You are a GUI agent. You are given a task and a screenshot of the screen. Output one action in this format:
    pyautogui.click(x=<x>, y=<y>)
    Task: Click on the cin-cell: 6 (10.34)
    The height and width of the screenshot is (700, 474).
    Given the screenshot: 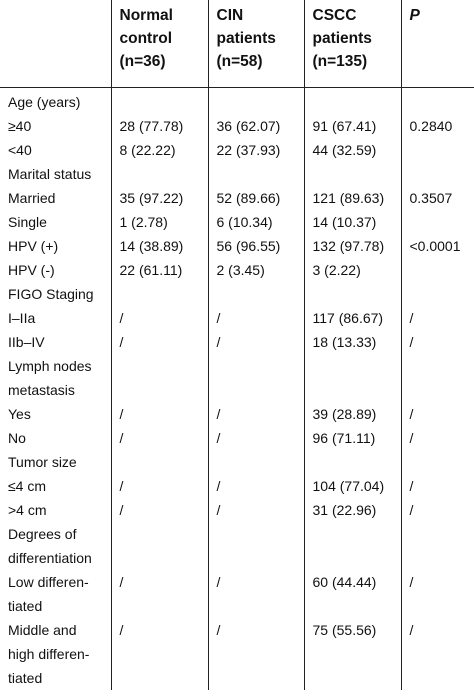 What is the action you would take?
    pyautogui.click(x=256, y=221)
    